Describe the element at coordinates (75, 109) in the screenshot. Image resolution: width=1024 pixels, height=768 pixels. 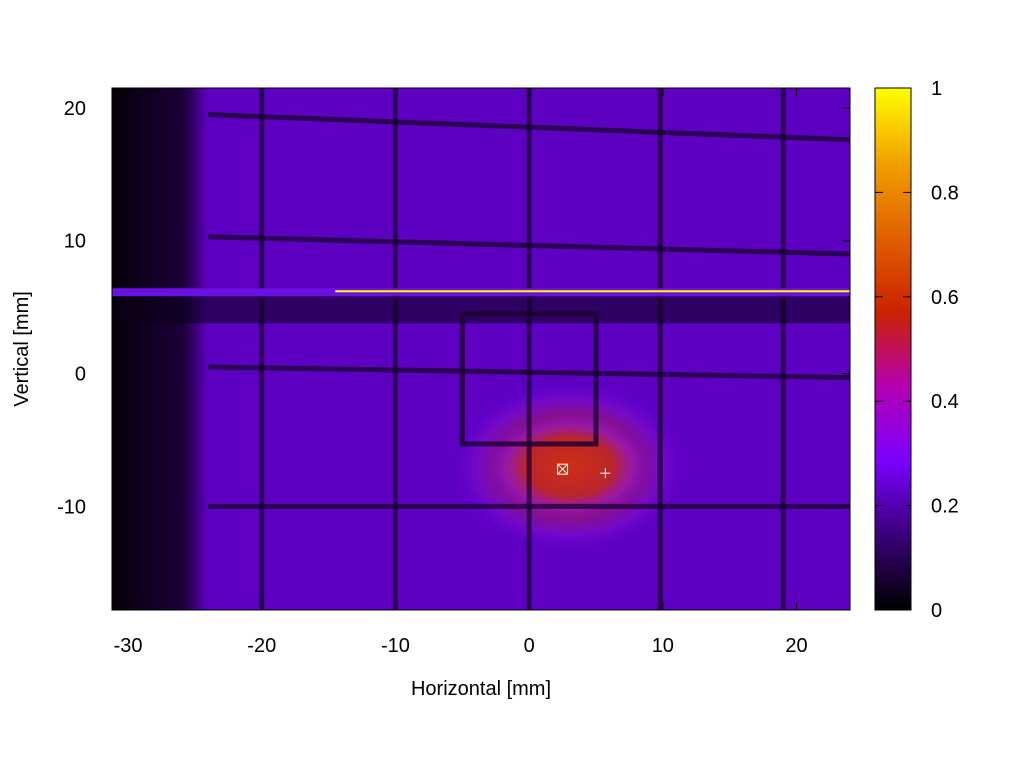
I see `y-tick-label: 20` at that location.